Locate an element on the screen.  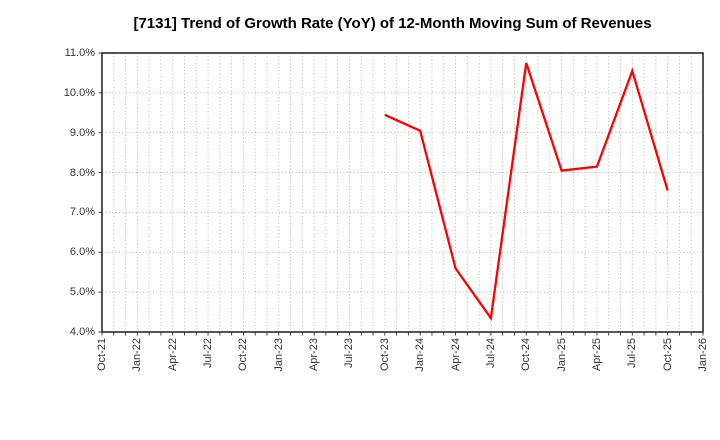
x-tick-label: Apr-23 is located at coordinates (314, 355).